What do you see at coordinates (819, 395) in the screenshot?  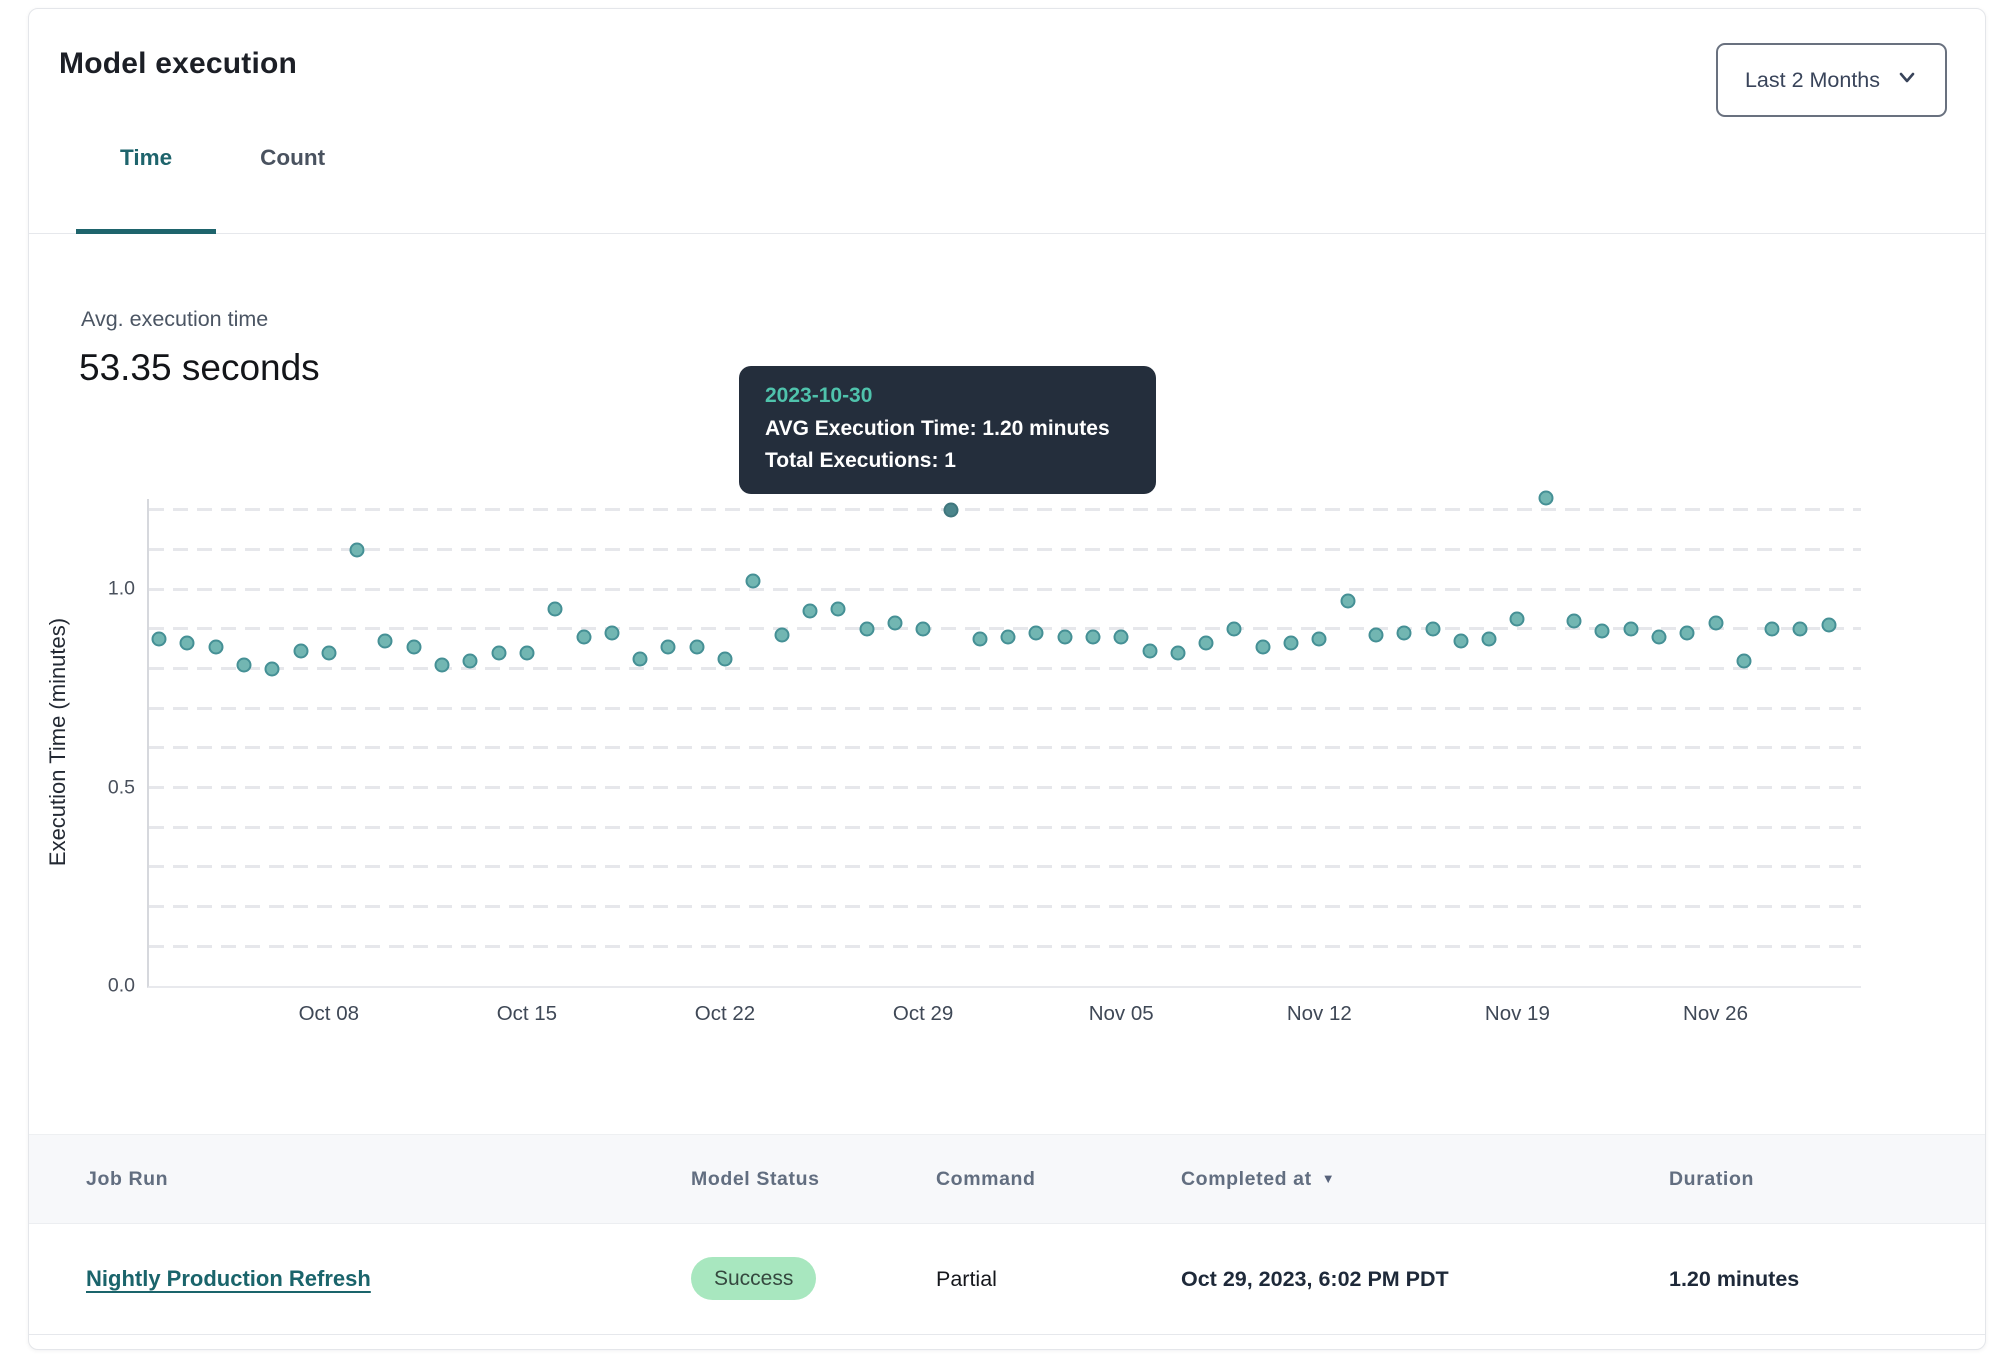 I see `tooltip-date: 2023-10-30` at bounding box center [819, 395].